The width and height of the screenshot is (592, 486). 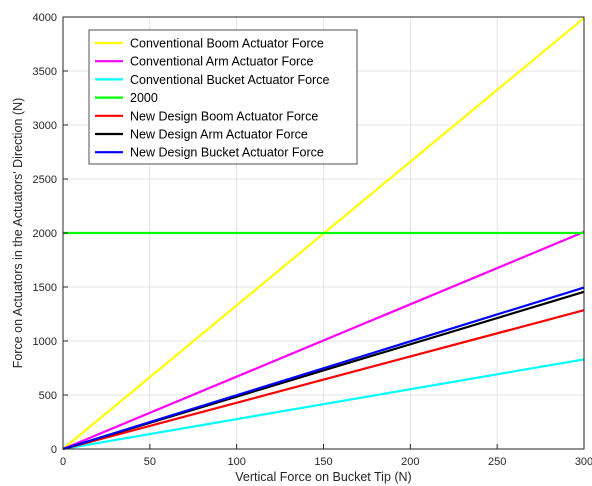 What do you see at coordinates (227, 44) in the screenshot?
I see `legend-entry: Conventional Boom Actuator Force` at bounding box center [227, 44].